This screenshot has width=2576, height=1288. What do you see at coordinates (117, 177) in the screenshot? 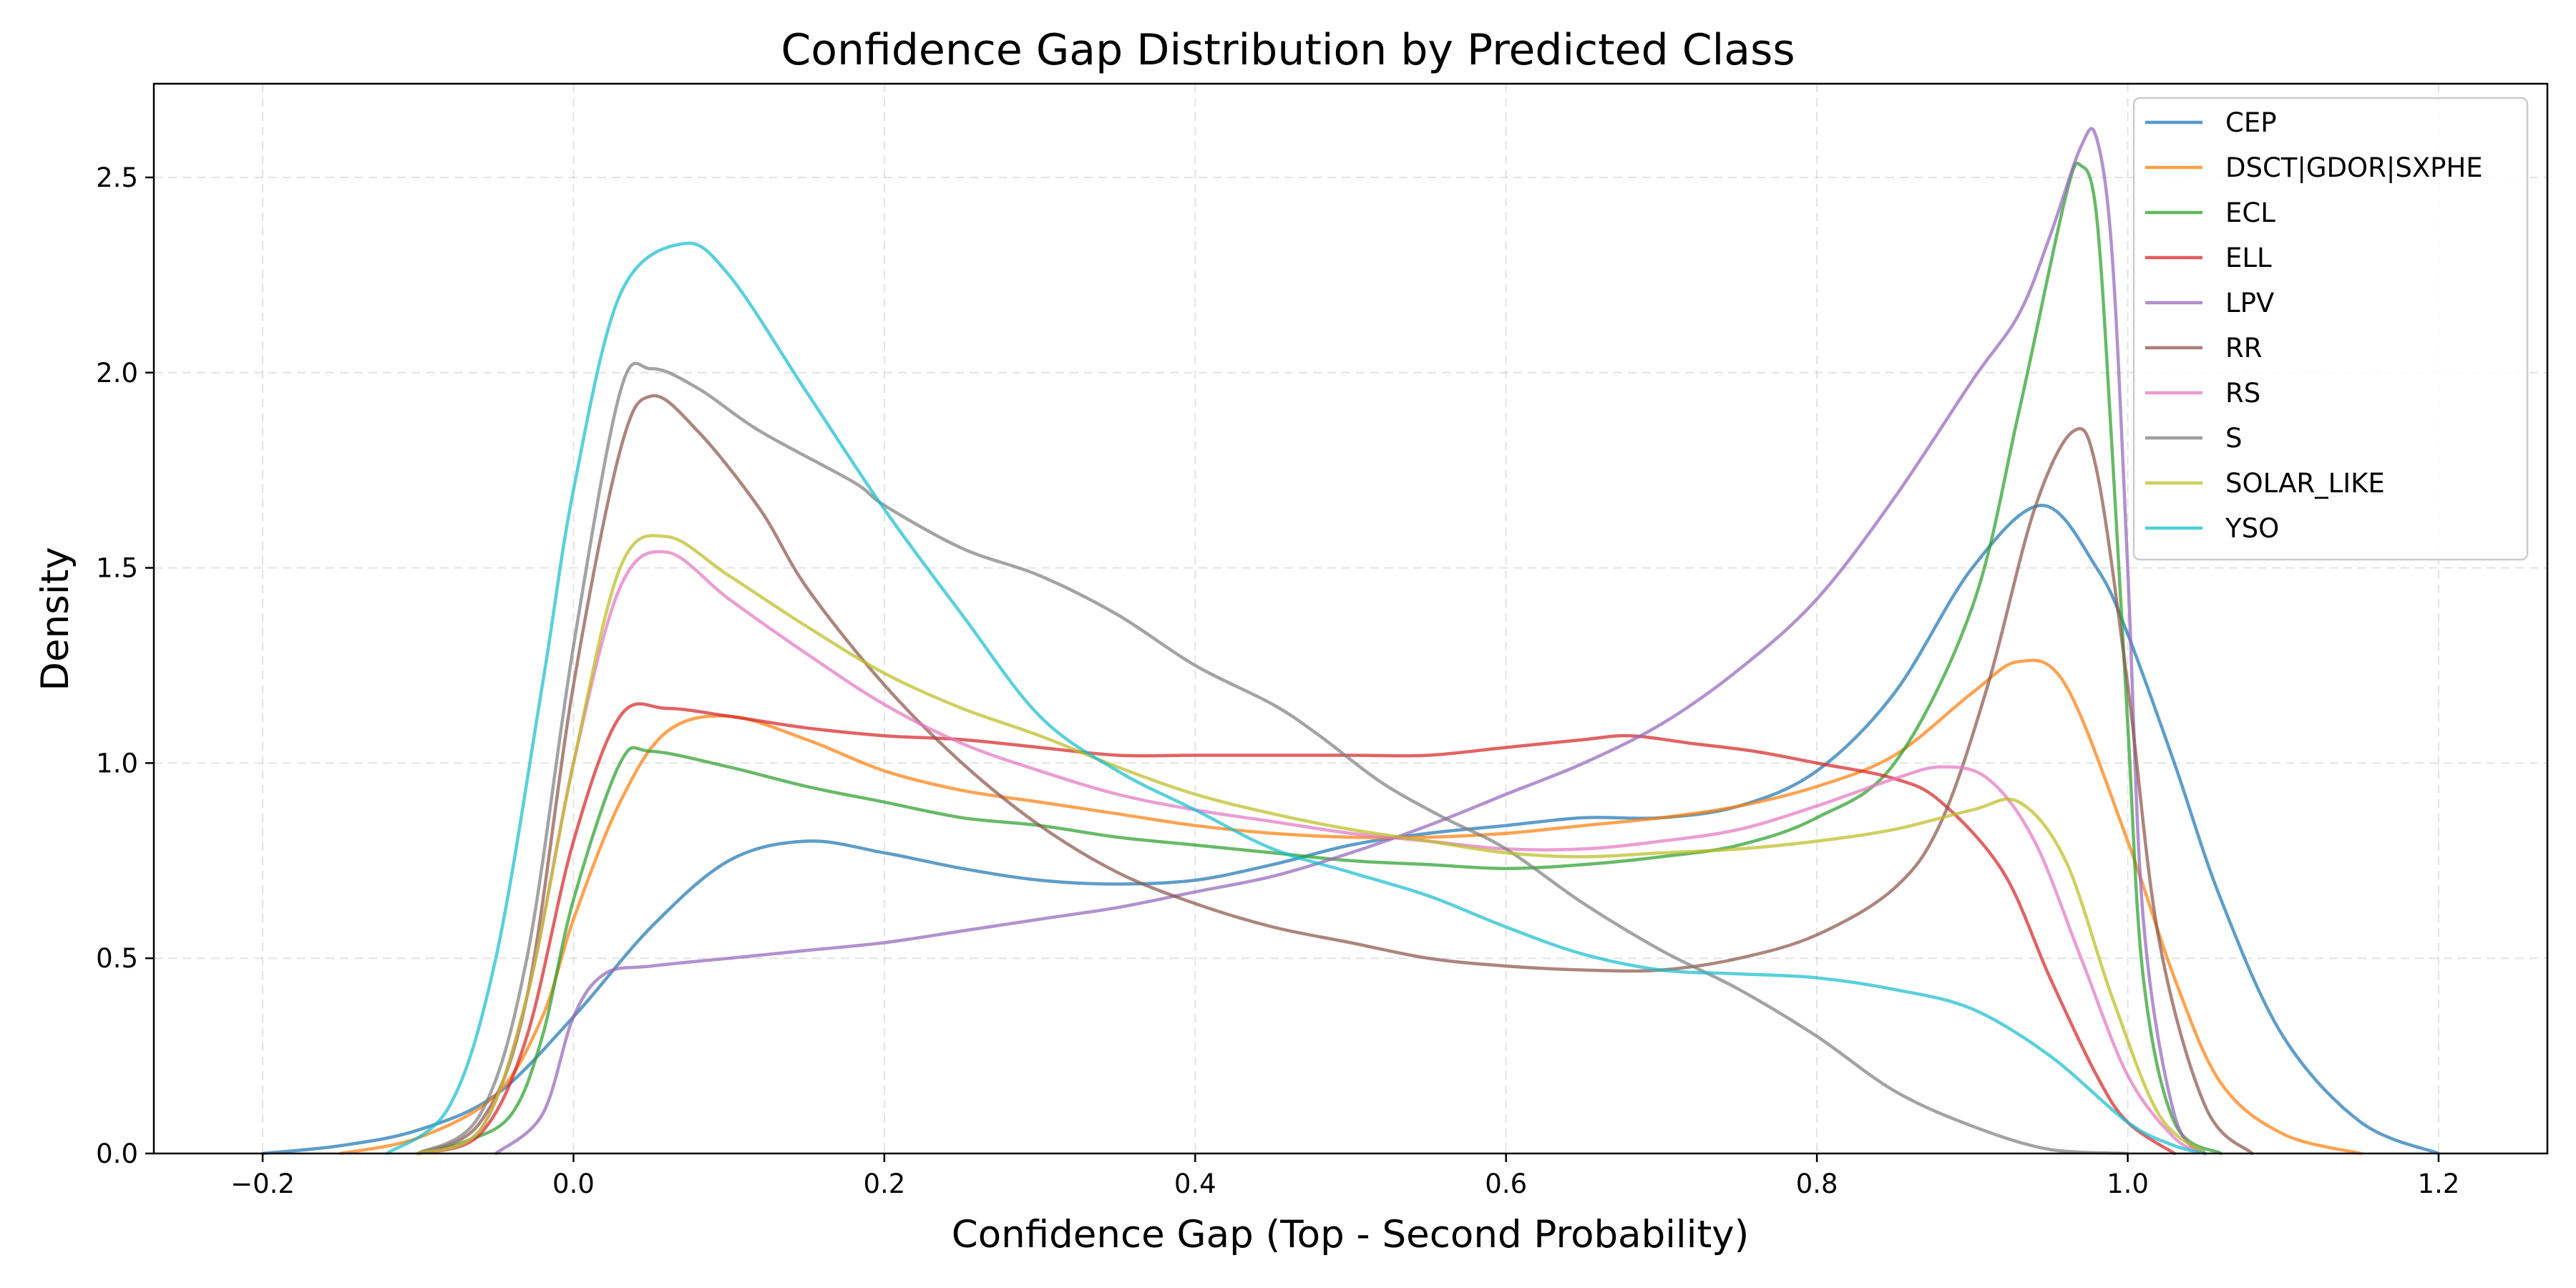
I see `y-tick-label: 2.5` at bounding box center [117, 177].